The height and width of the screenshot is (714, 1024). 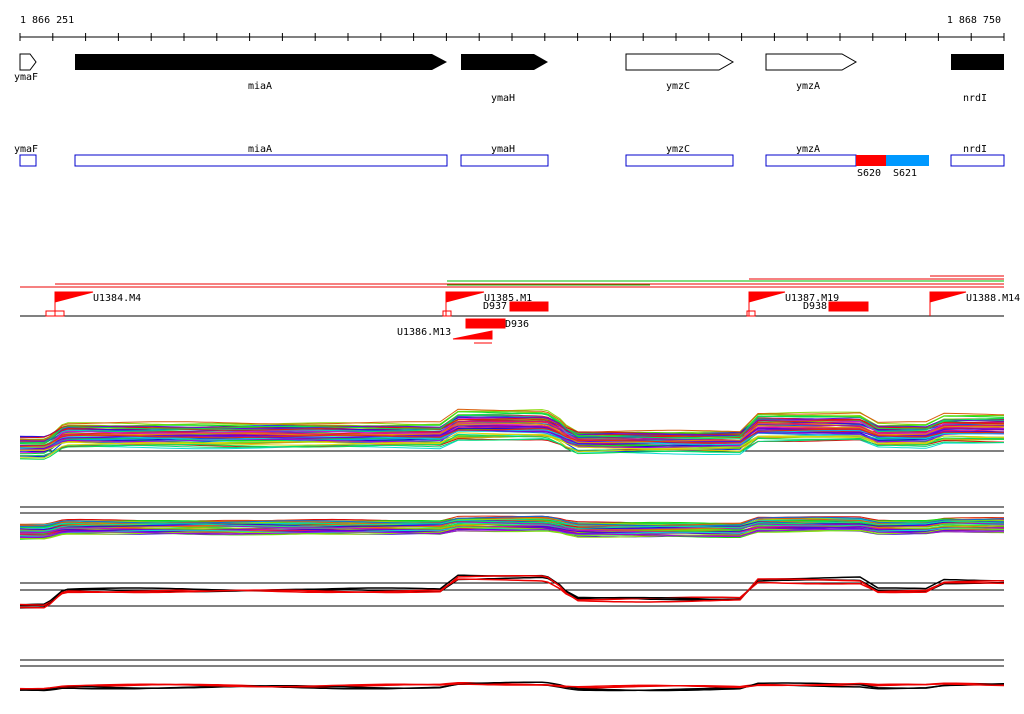 What do you see at coordinates (117, 298) in the screenshot?
I see `feature-label: U1384.M4` at bounding box center [117, 298].